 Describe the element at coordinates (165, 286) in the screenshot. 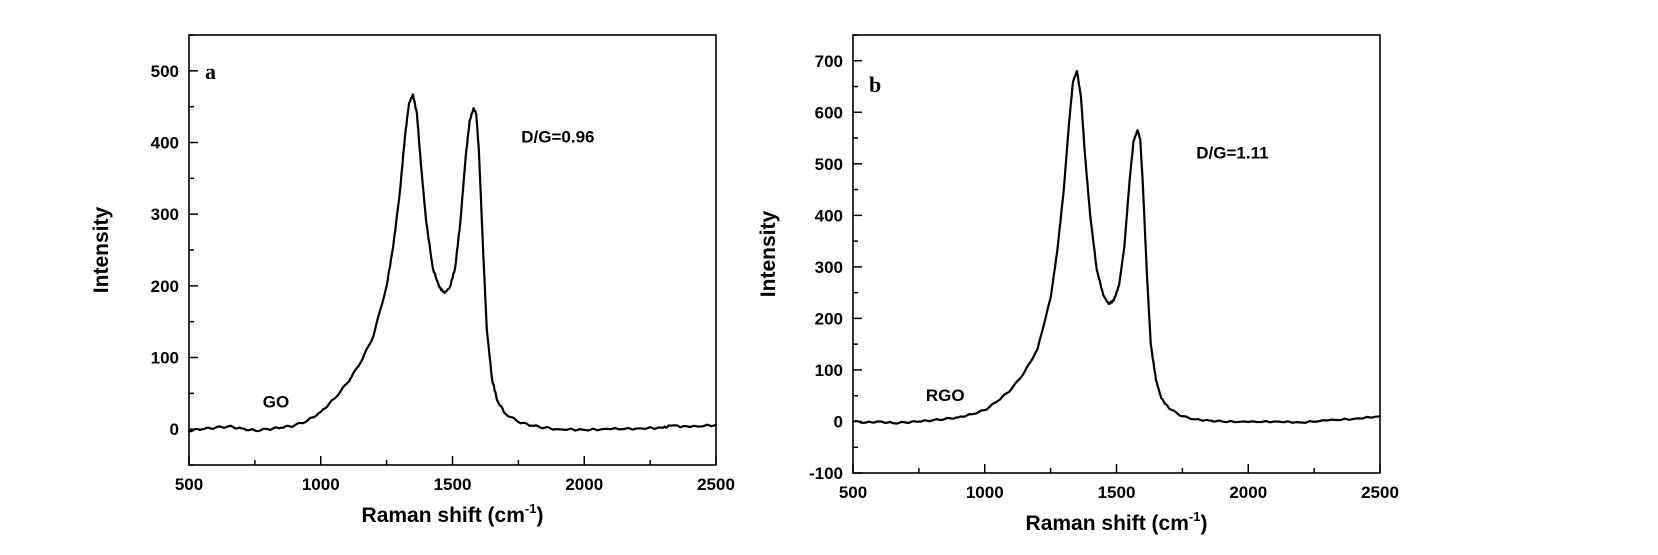

I see `chart-a-y-tick-label: 200` at that location.